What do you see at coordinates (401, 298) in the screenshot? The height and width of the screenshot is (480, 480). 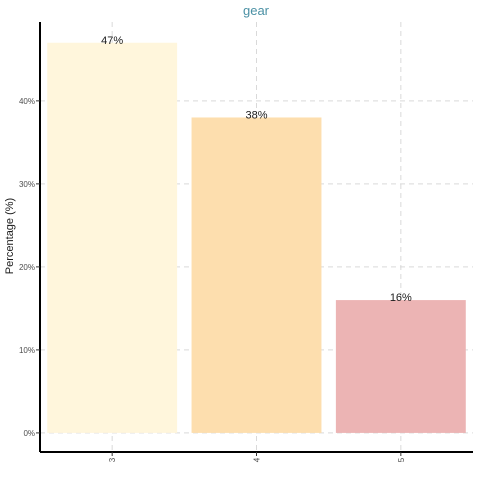 I see `data-label: 16%` at bounding box center [401, 298].